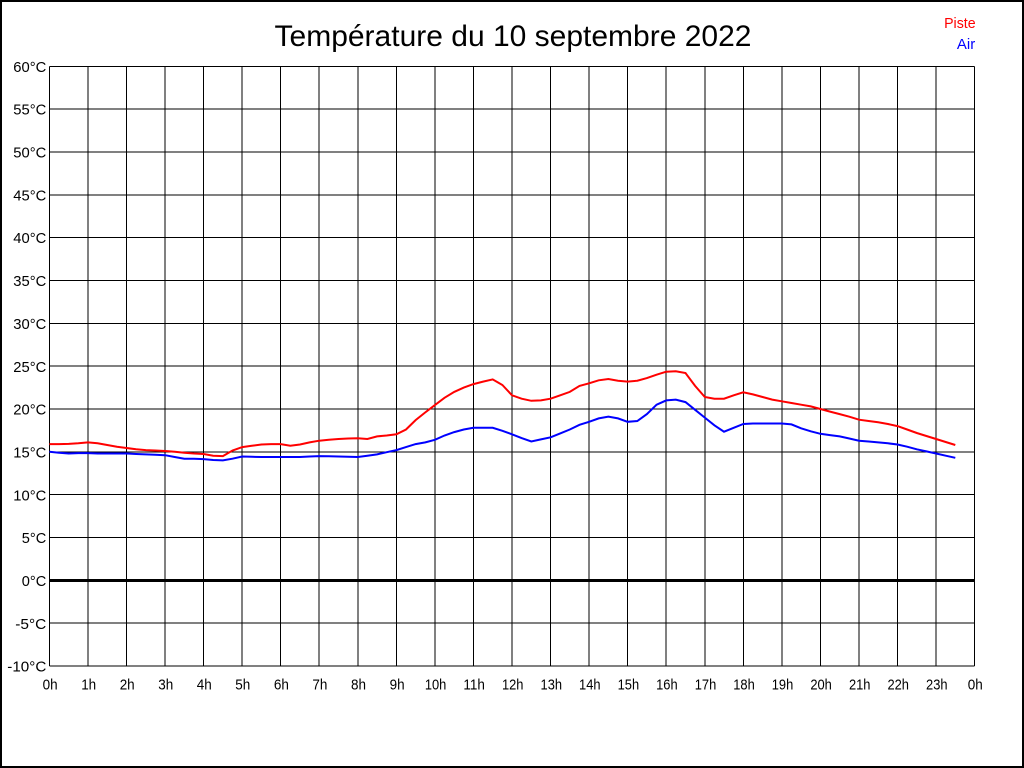 This screenshot has width=1024, height=768. What do you see at coordinates (281, 685) in the screenshot?
I see `svg-text: 6h` at bounding box center [281, 685].